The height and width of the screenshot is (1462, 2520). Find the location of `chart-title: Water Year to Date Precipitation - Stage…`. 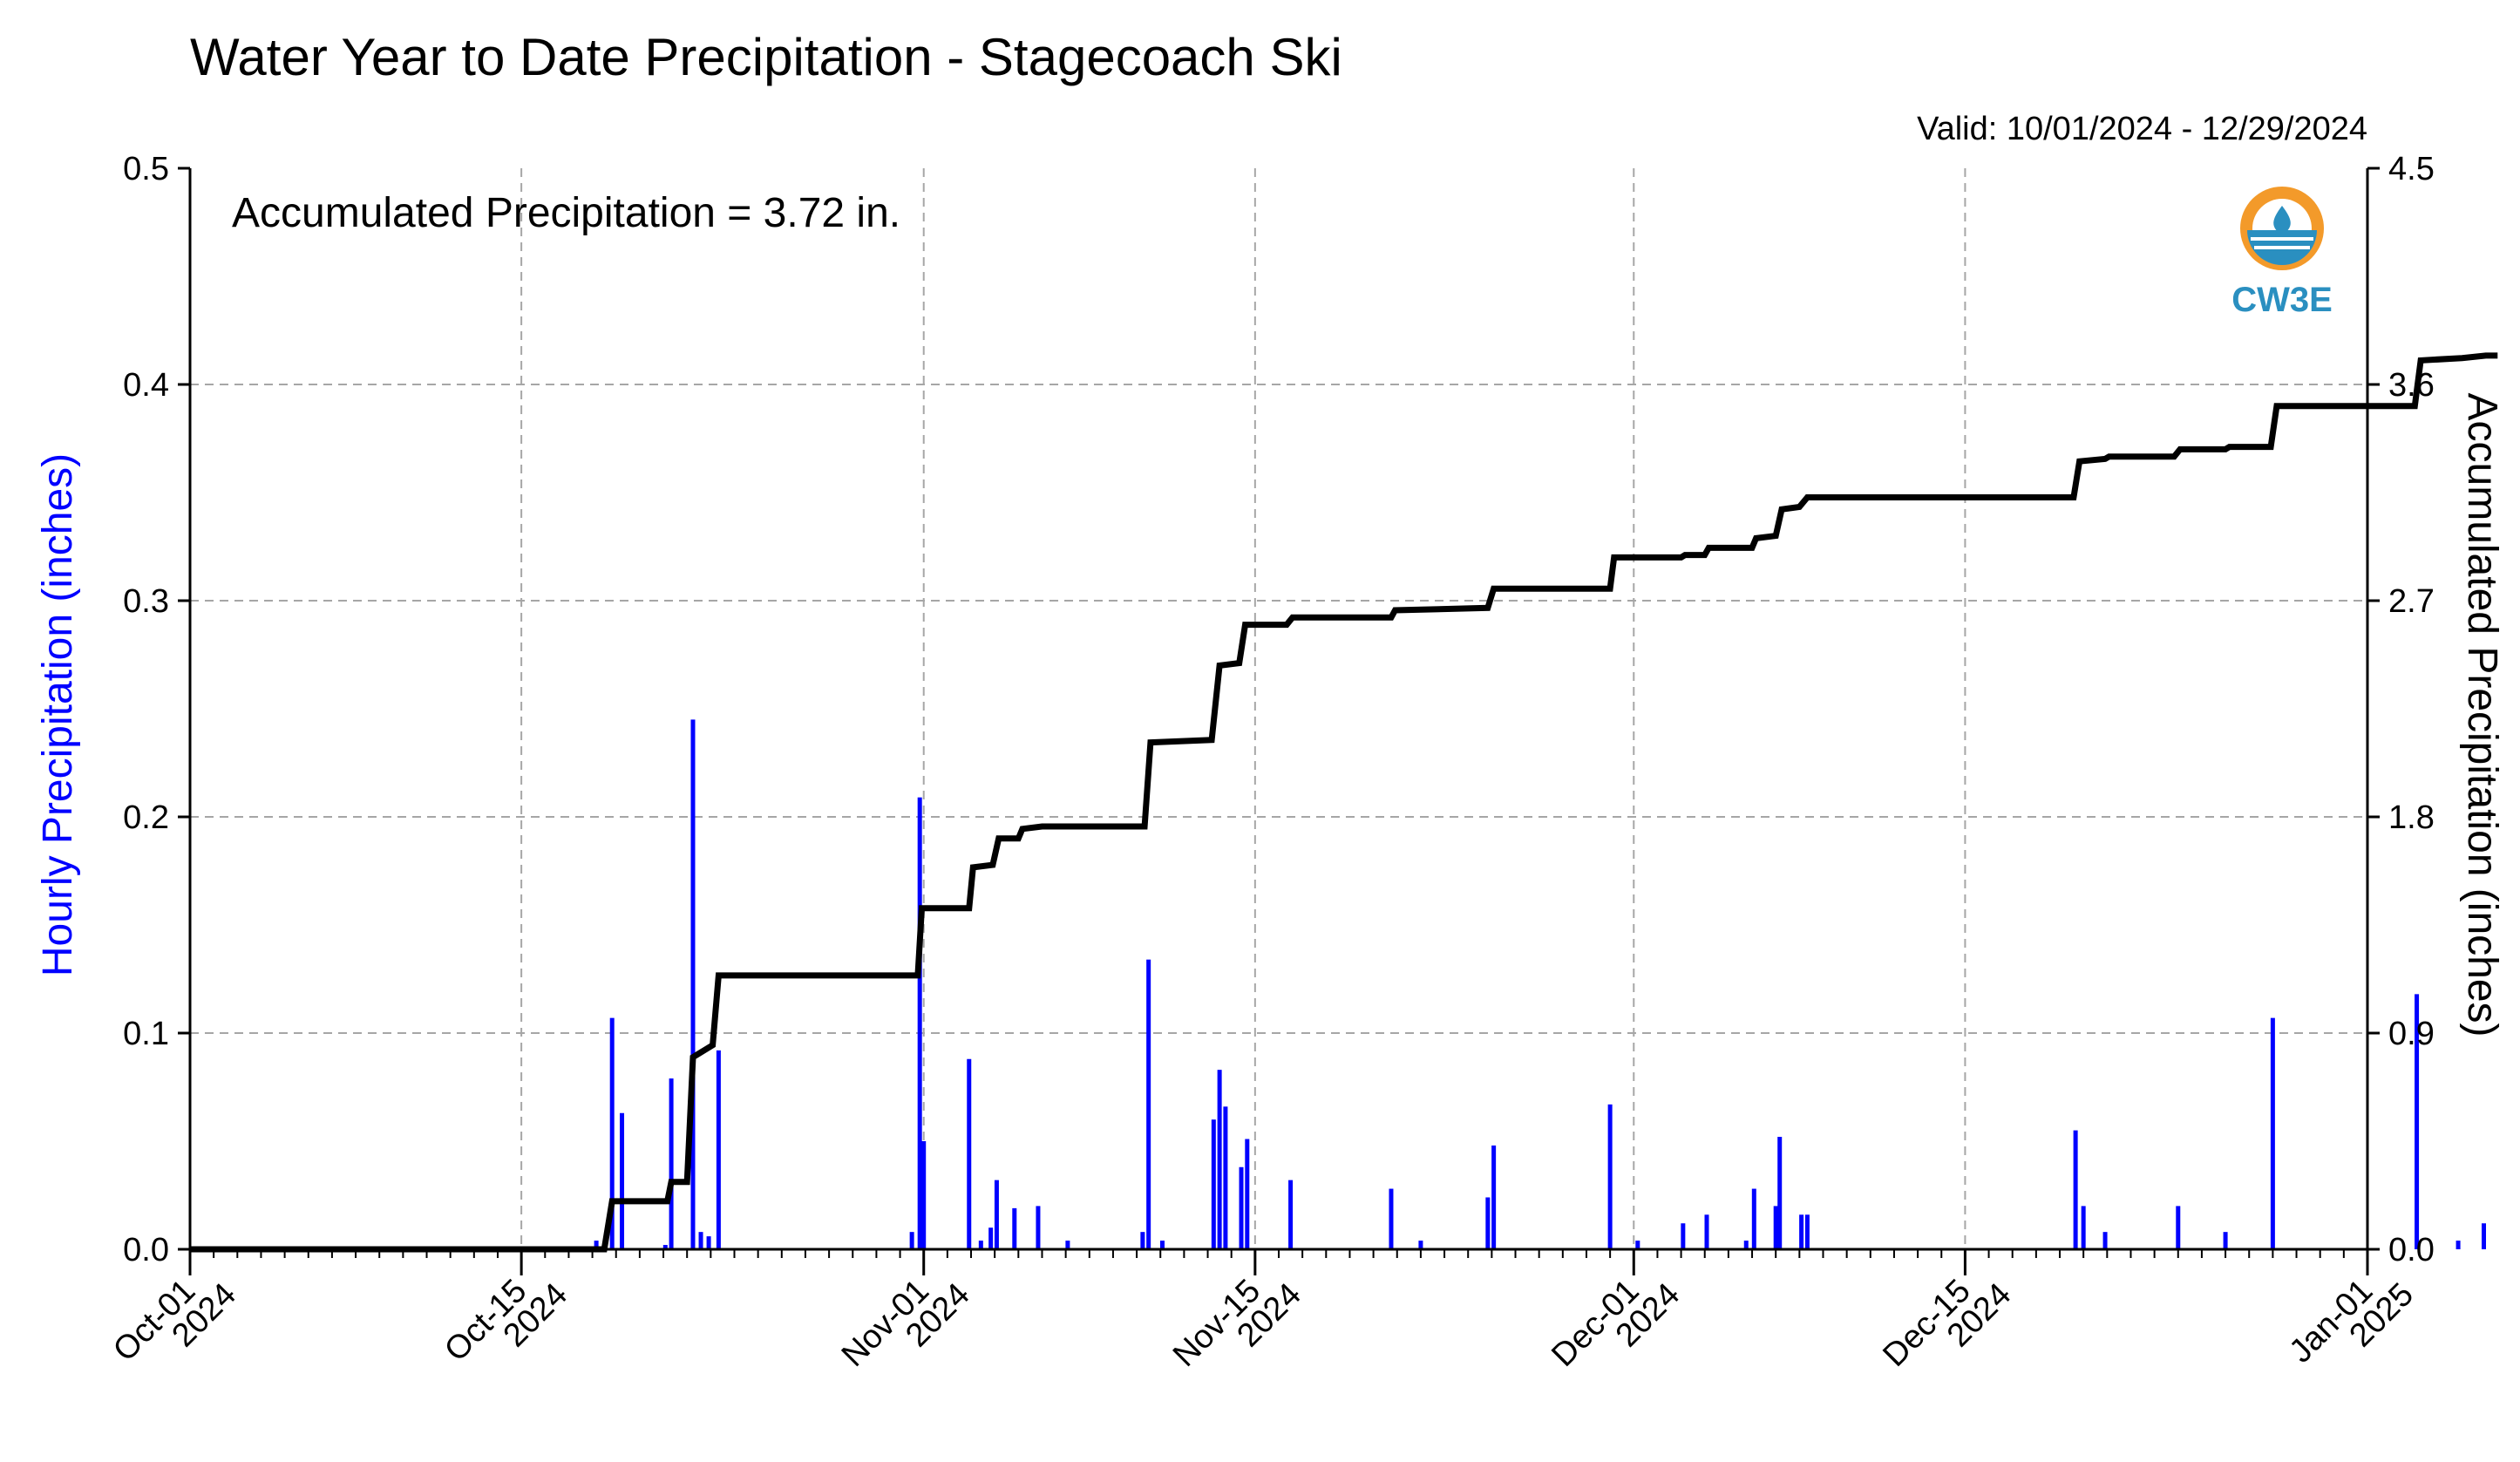

chart-title: Water Year to Date Precipitation - Stage… is located at coordinates (766, 57).